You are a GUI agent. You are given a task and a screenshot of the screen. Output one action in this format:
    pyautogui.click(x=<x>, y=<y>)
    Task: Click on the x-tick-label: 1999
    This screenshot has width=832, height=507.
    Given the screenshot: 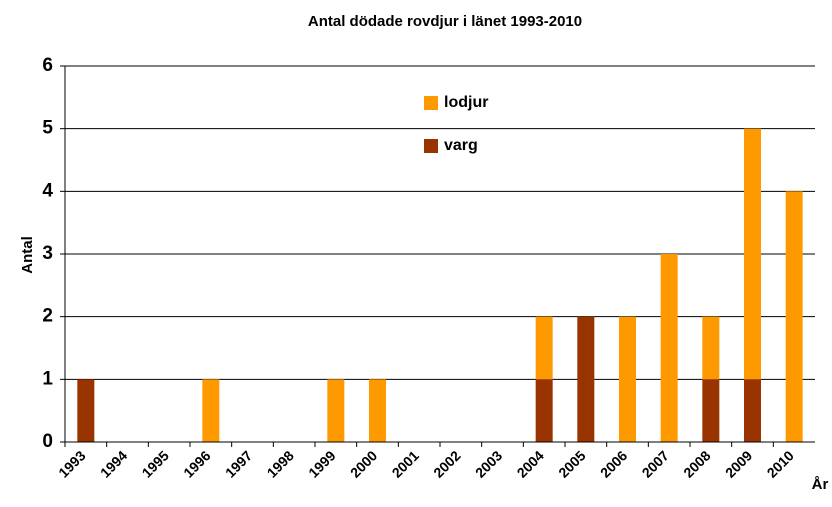 What is the action you would take?
    pyautogui.click(x=321, y=463)
    